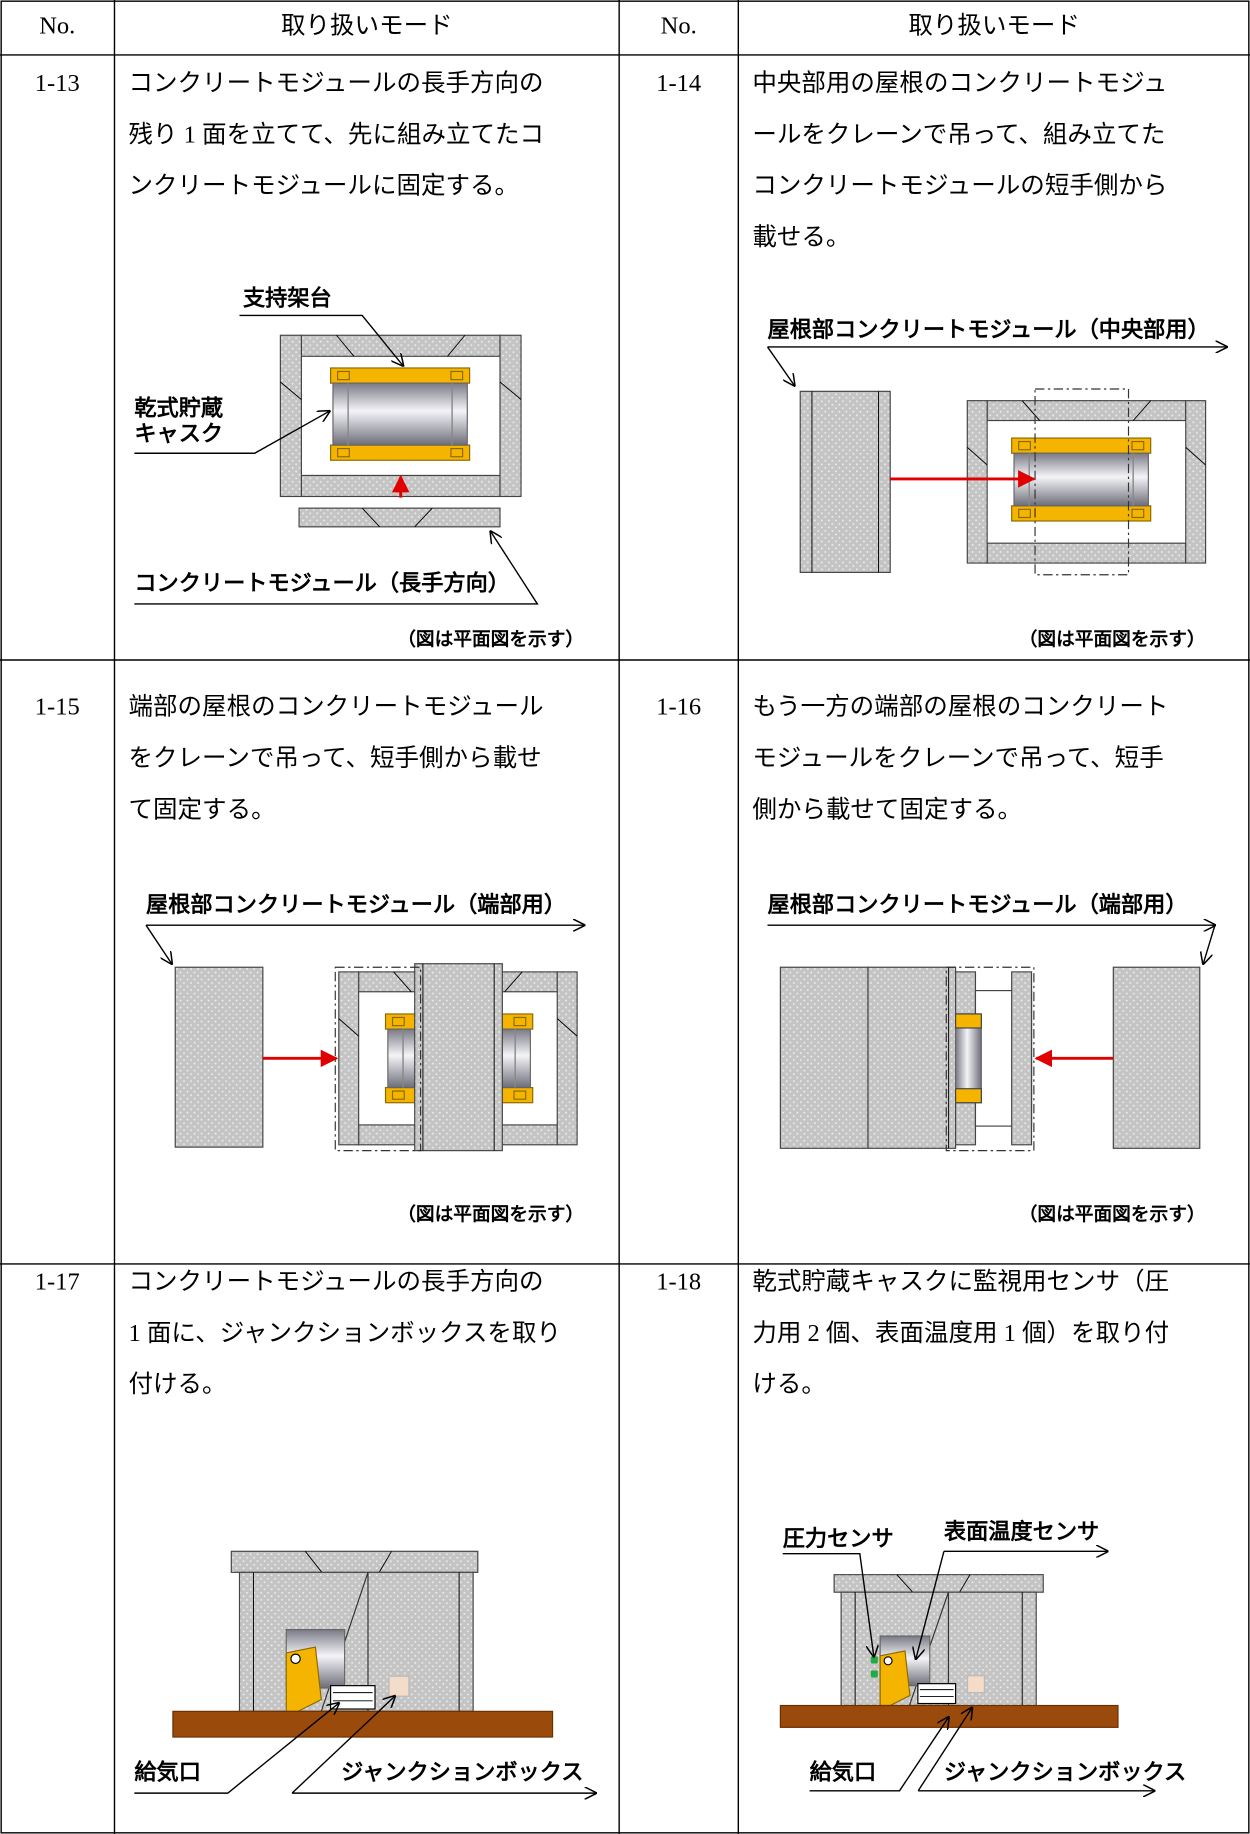 The height and width of the screenshot is (1834, 1250). Describe the element at coordinates (957, 758) in the screenshot. I see `description: モジュールをクレーンで吊って、短手` at that location.